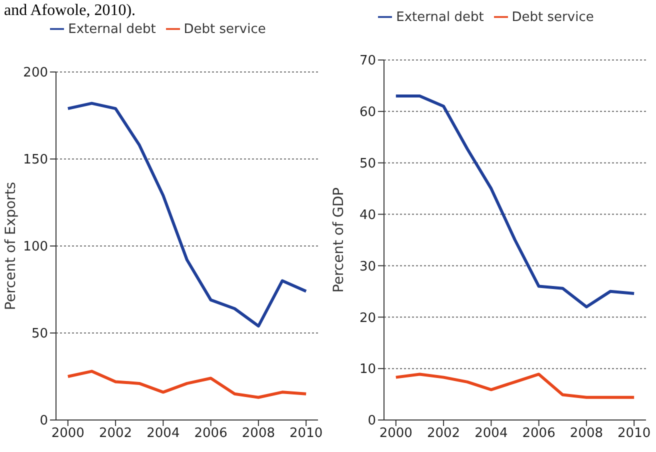  I want to click on y-tick-label: 150, so click(35, 160).